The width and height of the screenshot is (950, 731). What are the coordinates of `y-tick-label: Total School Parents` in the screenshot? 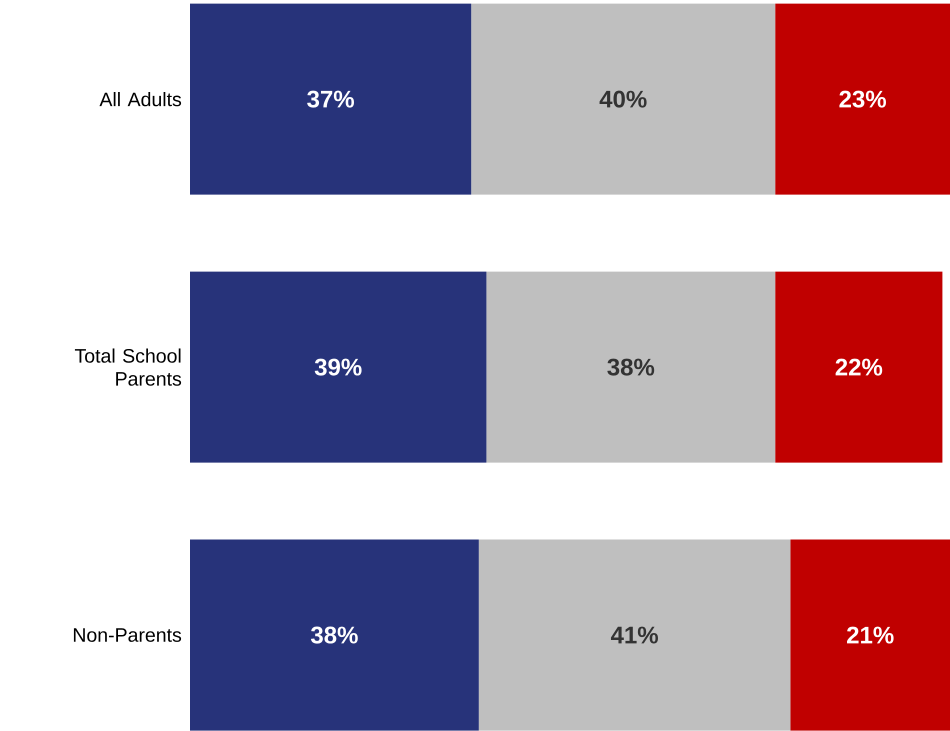 It's located at (128, 367).